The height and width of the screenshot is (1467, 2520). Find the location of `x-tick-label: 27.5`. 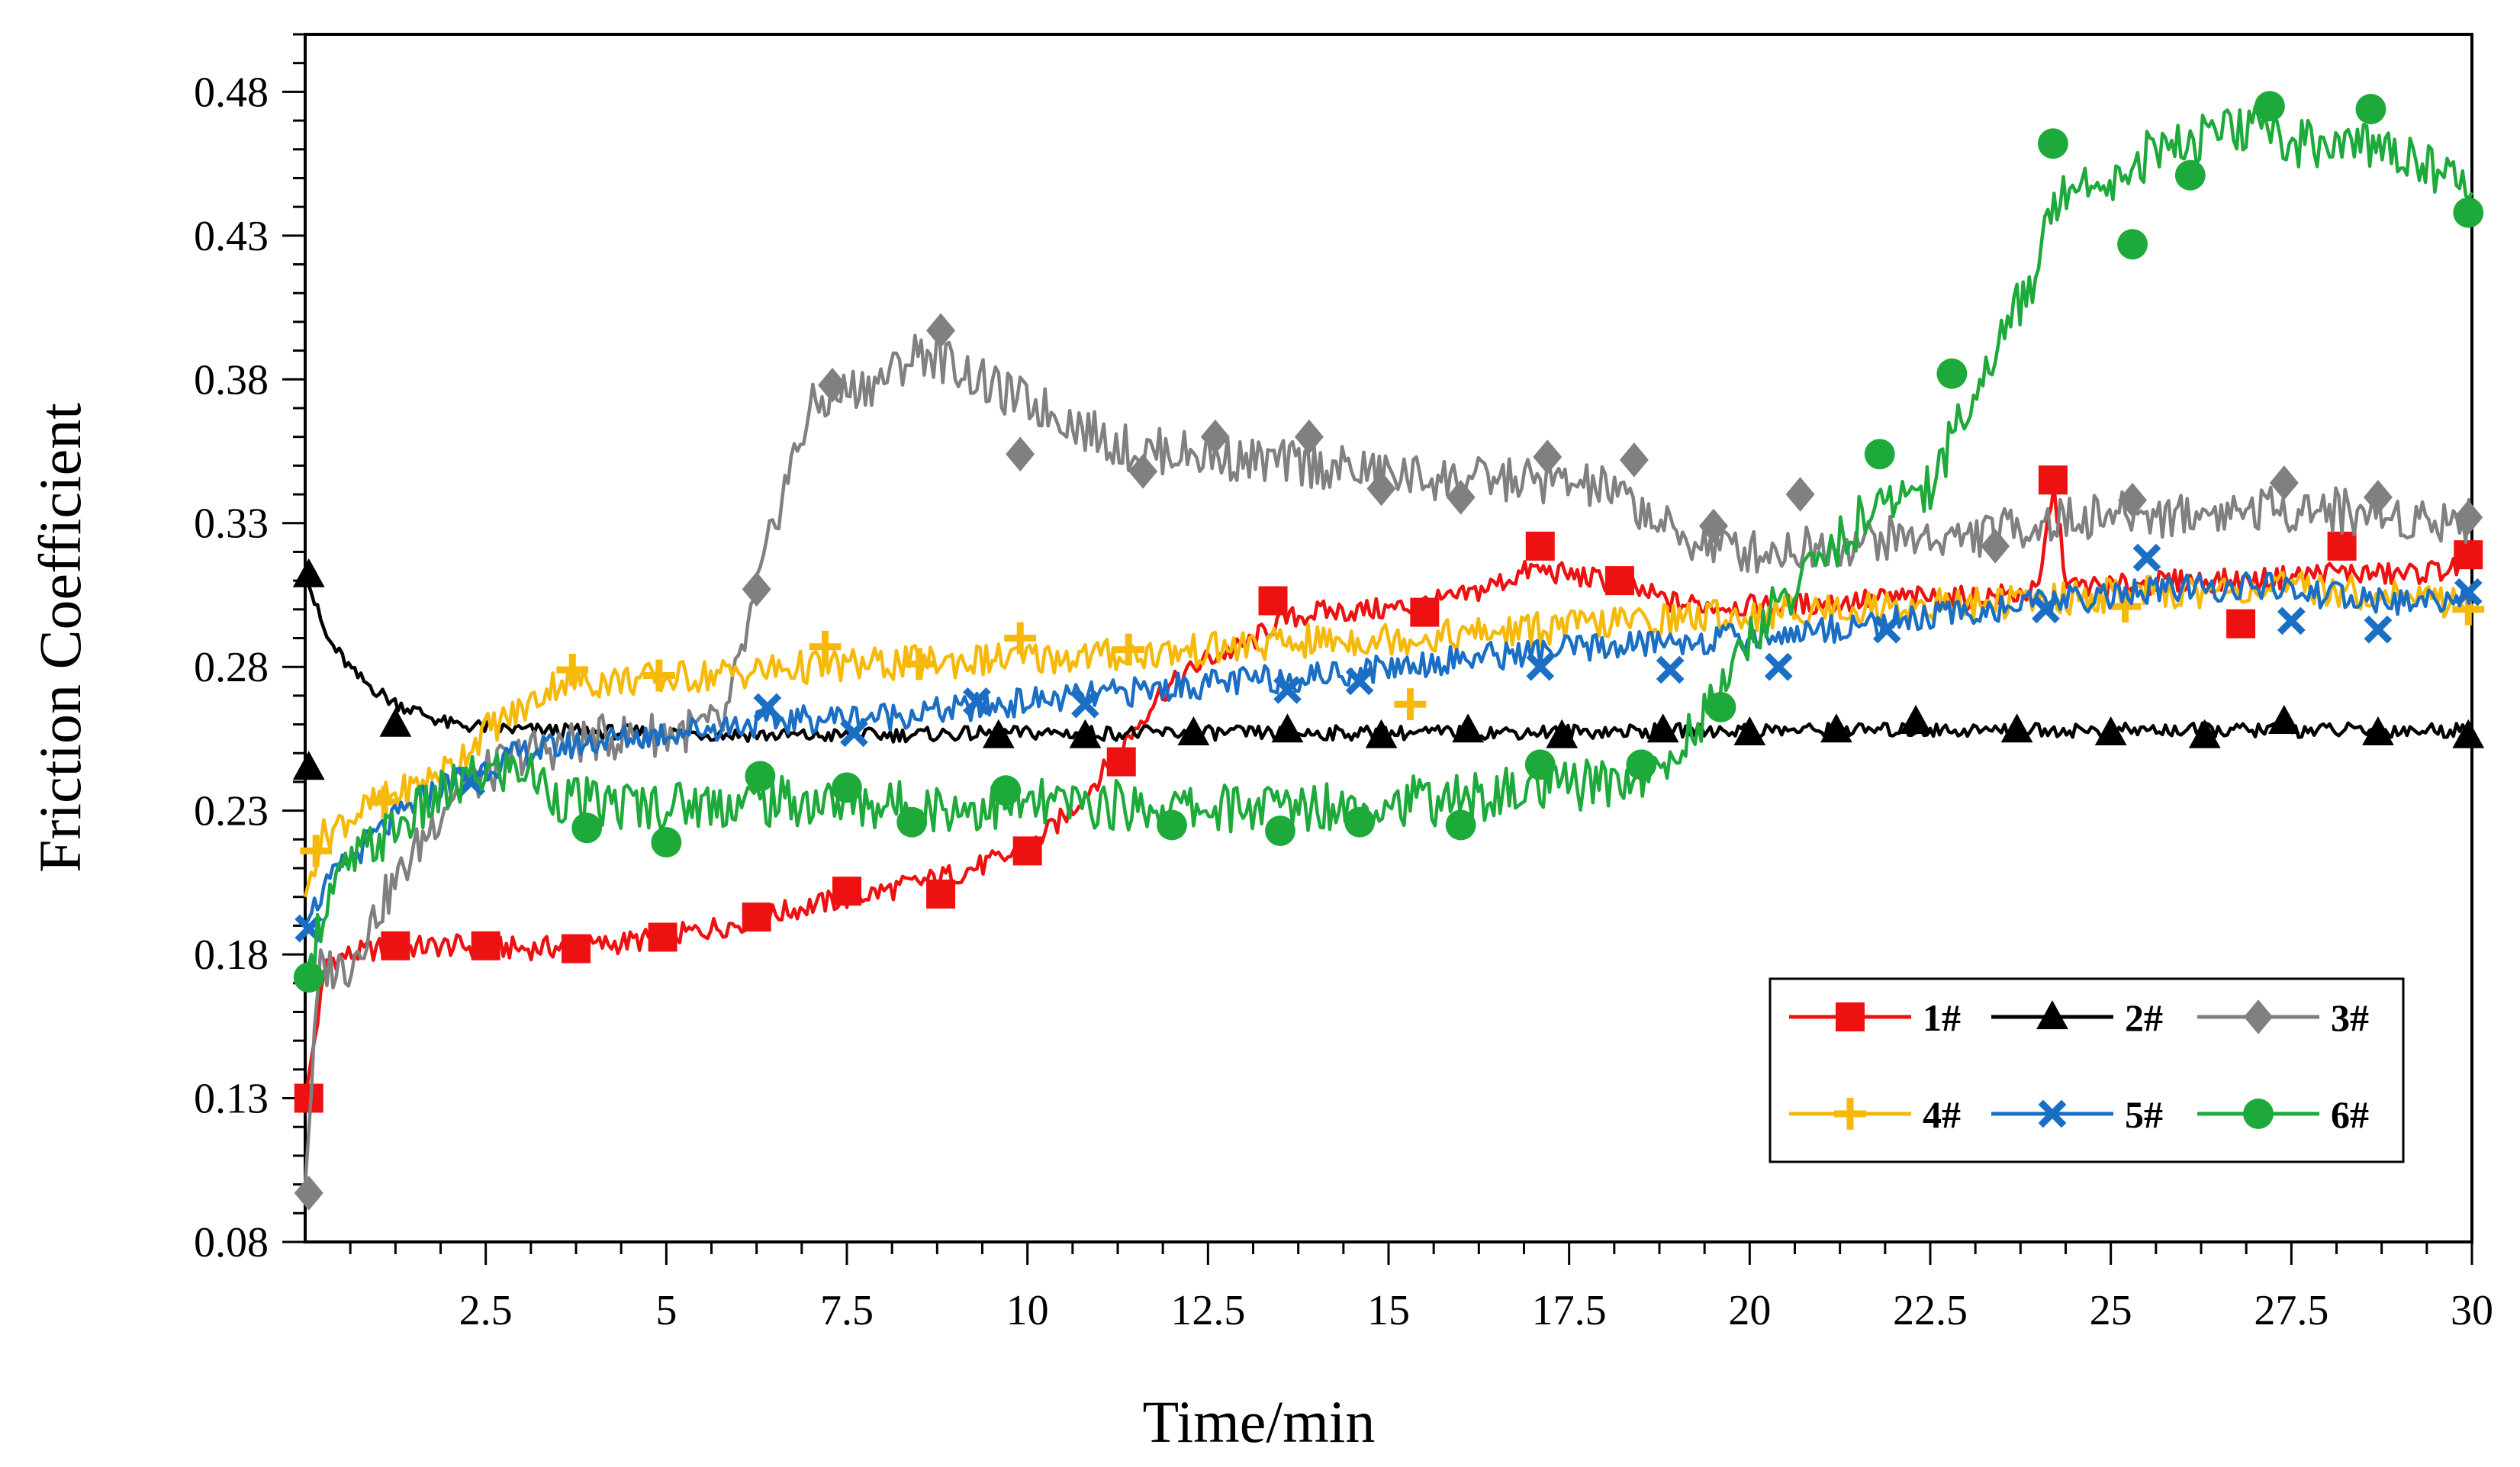

x-tick-label: 27.5 is located at coordinates (2291, 1310).